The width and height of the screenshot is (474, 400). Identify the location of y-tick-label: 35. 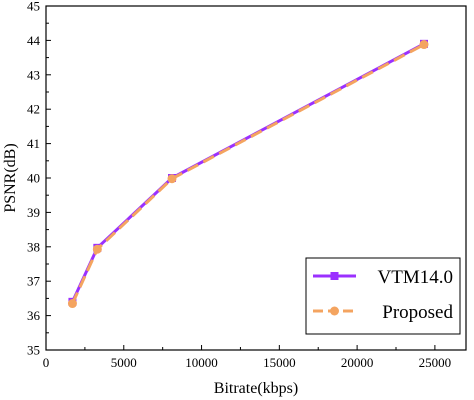
(33, 350).